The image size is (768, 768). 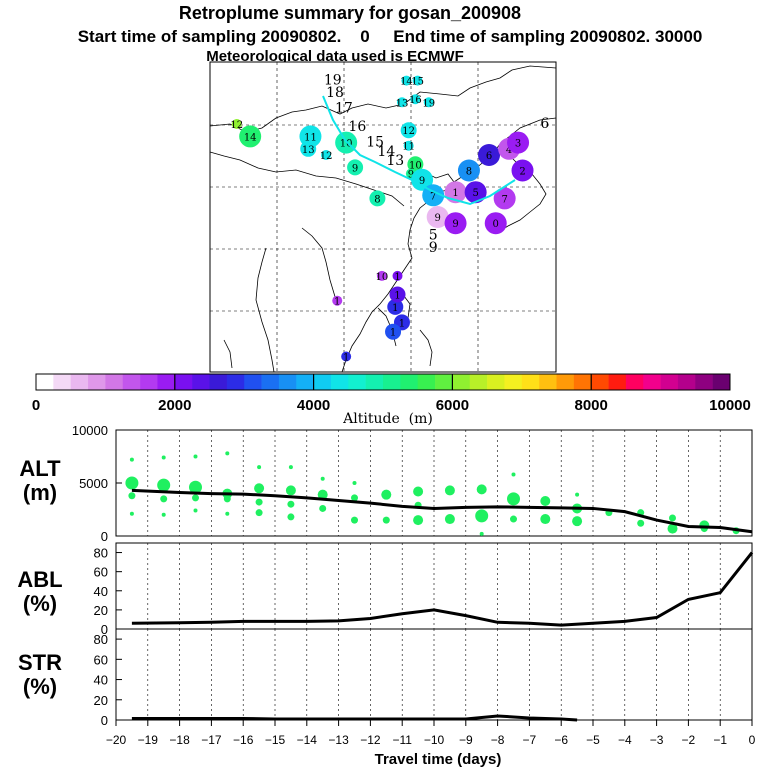 I want to click on x-tick-label: −20, so click(x=116, y=740).